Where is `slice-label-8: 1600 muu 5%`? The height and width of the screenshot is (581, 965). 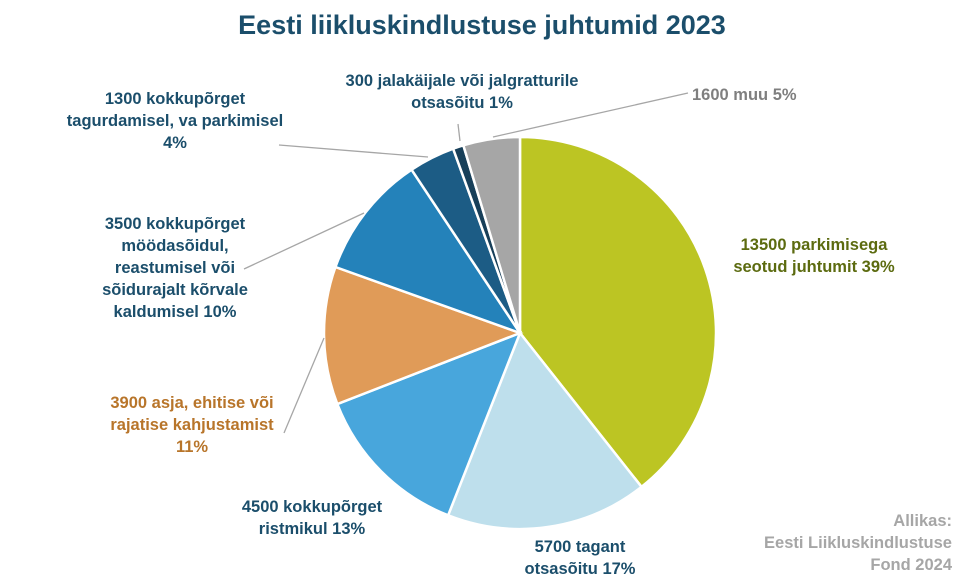 slice-label-8: 1600 muu 5% is located at coordinates (744, 95).